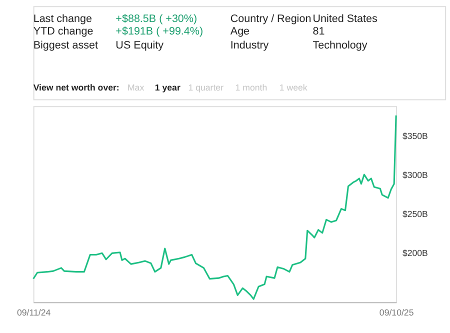 This screenshot has height=333, width=450. Describe the element at coordinates (415, 136) in the screenshot. I see `y-tick-label: $350B` at that location.